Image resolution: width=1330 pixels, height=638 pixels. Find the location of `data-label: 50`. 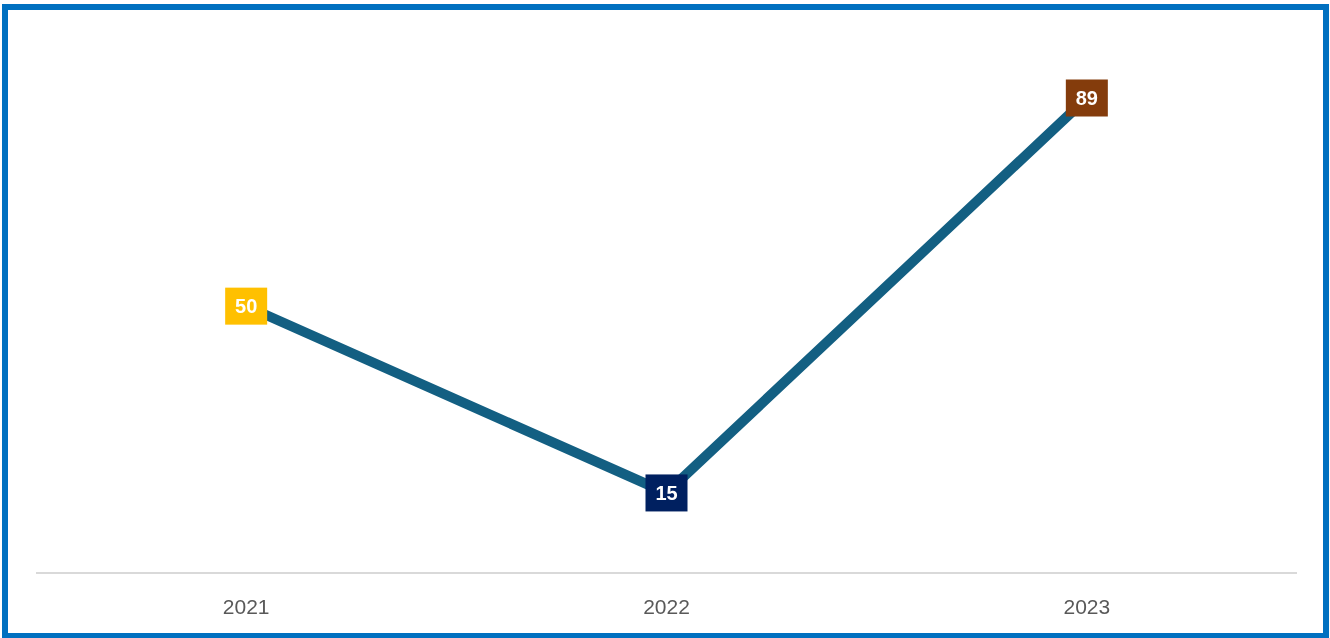

data-label: 50 is located at coordinates (246, 306).